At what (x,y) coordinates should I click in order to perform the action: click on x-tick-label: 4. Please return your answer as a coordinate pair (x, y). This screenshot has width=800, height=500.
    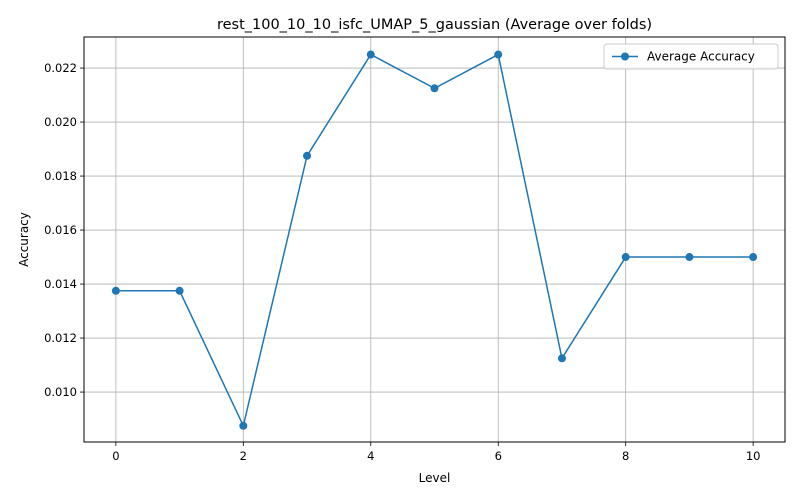
    Looking at the image, I should click on (370, 456).